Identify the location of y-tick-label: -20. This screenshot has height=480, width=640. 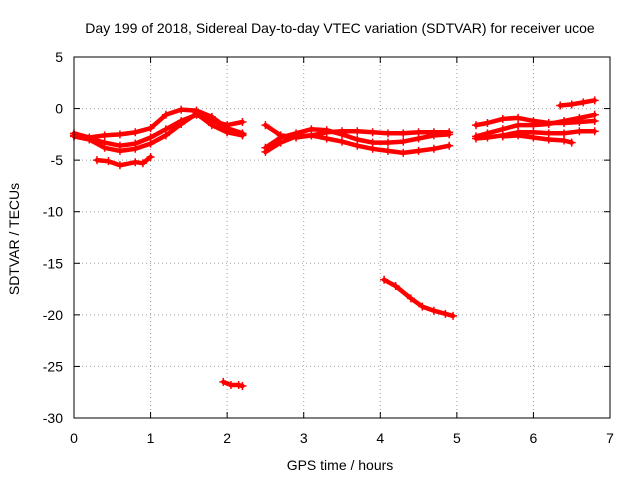
(53, 315).